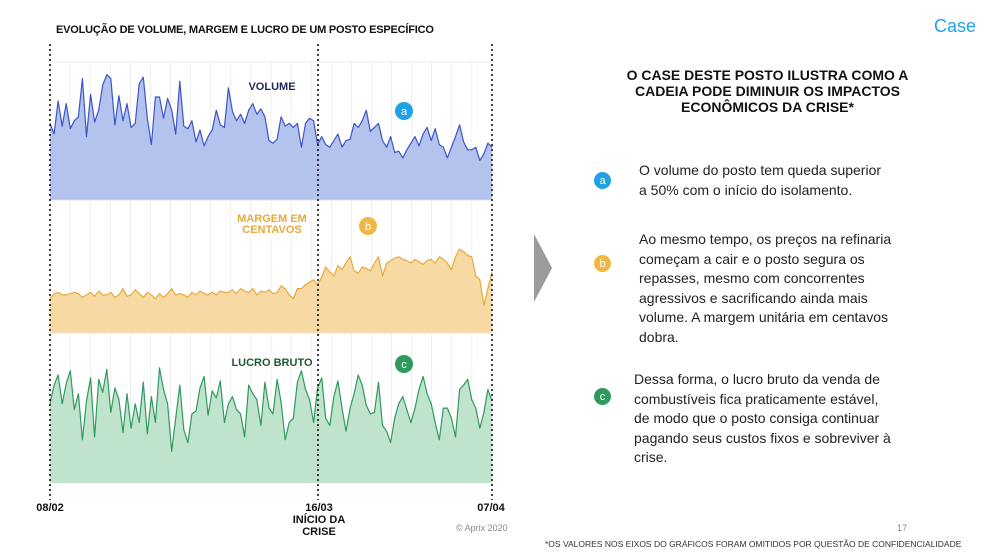 This screenshot has height=552, width=986. What do you see at coordinates (752, 278) in the screenshot?
I see `point-b-line: repasses, mesmo com concorrentes` at bounding box center [752, 278].